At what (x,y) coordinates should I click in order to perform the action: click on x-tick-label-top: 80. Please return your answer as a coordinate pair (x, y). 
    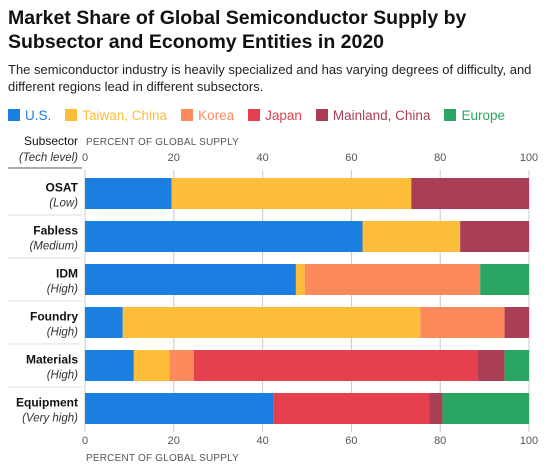
    Looking at the image, I should click on (440, 158).